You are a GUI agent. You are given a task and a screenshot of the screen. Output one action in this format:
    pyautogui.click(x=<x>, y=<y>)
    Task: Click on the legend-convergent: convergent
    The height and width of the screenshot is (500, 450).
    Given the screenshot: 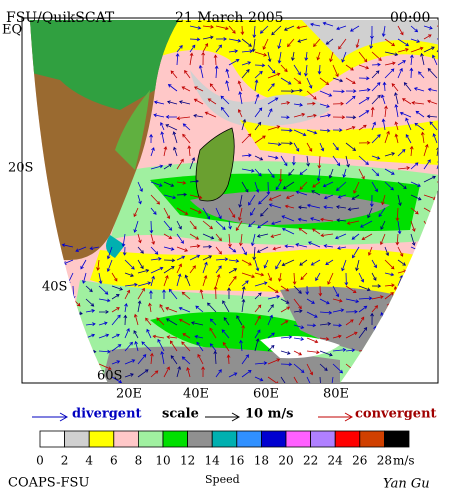 What is the action you would take?
    pyautogui.click(x=396, y=414)
    